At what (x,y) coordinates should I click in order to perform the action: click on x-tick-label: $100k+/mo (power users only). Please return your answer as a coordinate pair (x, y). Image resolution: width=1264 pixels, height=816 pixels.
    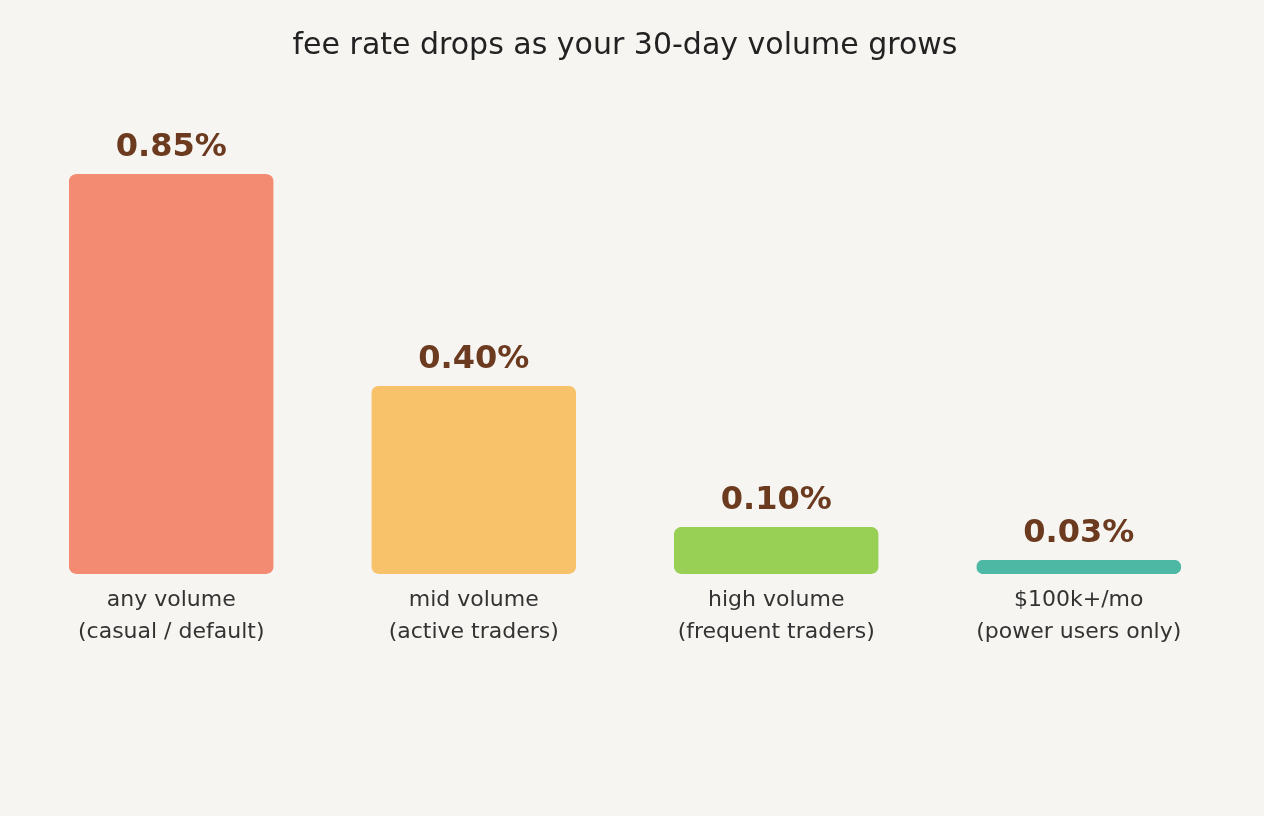
    Looking at the image, I should click on (1079, 614).